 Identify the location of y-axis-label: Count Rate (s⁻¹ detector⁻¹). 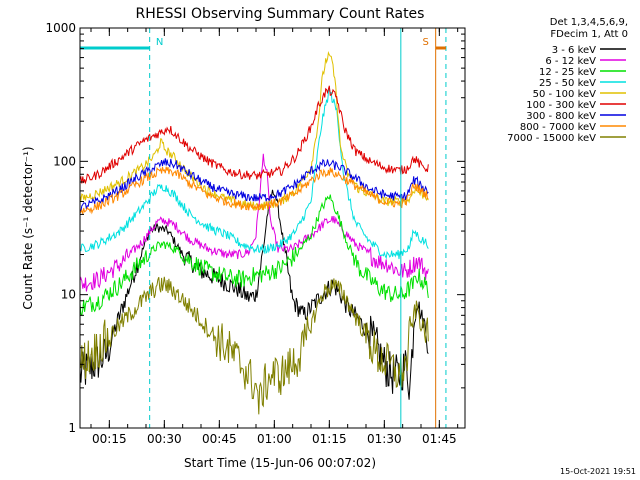
(28, 227).